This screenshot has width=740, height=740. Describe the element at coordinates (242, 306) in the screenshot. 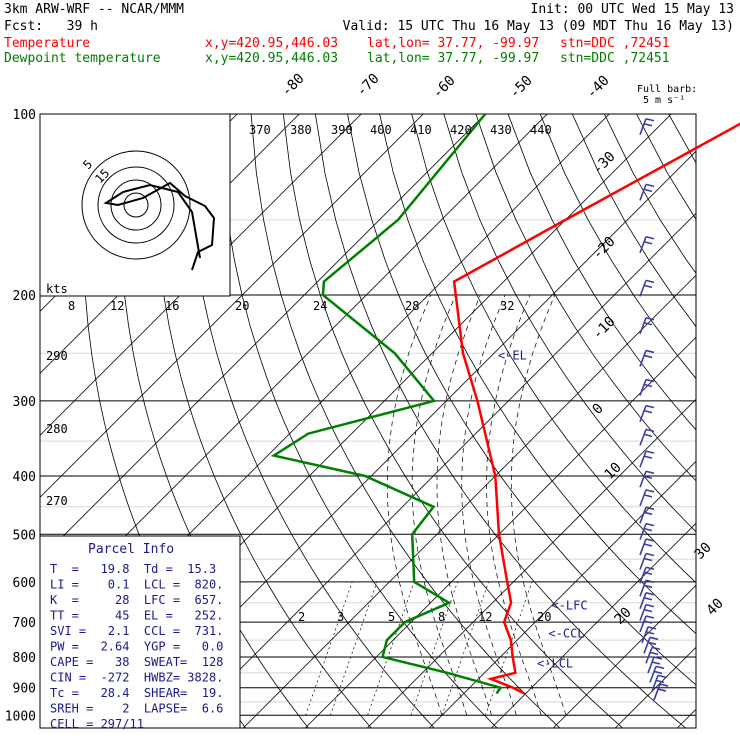

I see `speed-label: 20` at that location.